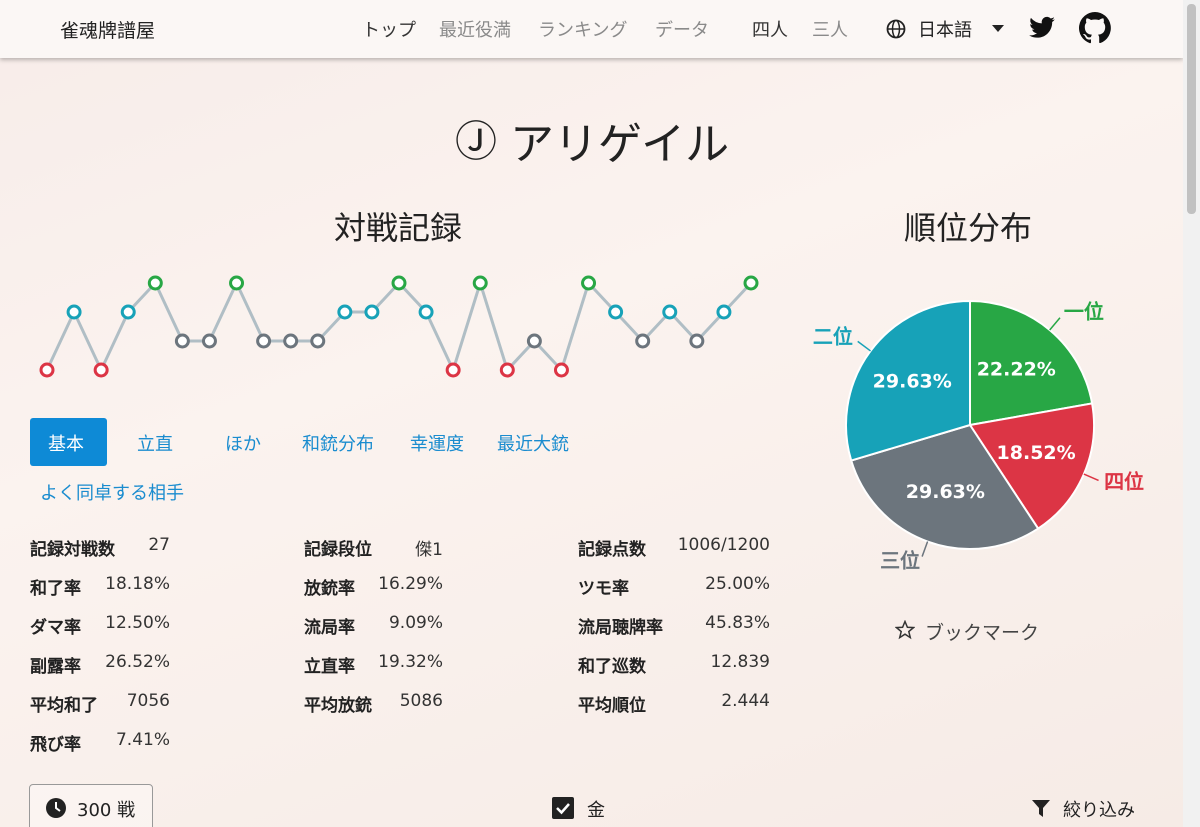 Image resolution: width=1200 pixels, height=827 pixels. Describe the element at coordinates (106, 810) in the screenshot. I see `games-count: 300 戦` at that location.